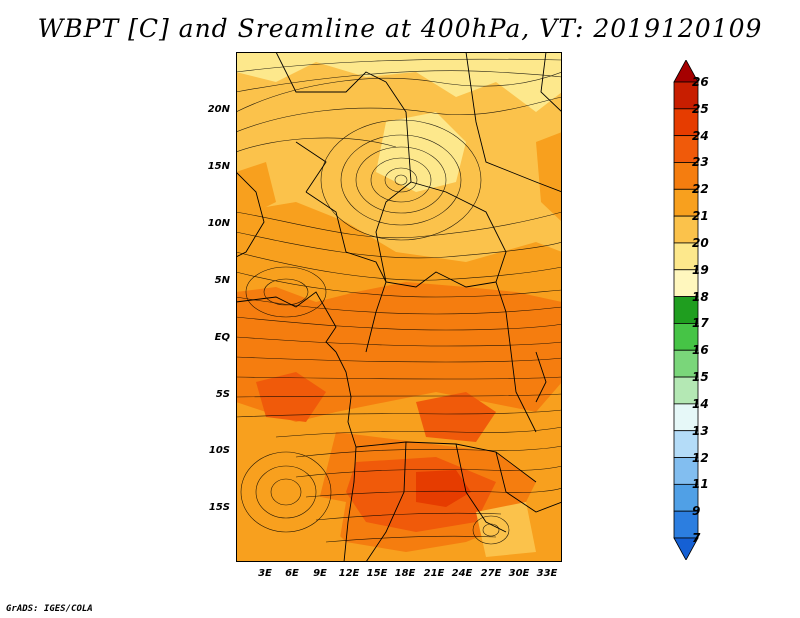 The height and width of the screenshot is (618, 800). Describe the element at coordinates (218, 223) in the screenshot. I see `lat-label-10n: 10N` at that location.